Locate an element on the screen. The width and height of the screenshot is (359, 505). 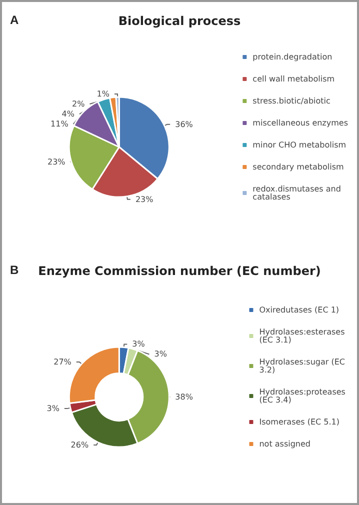
legend-label: not assigned is located at coordinates (285, 444).